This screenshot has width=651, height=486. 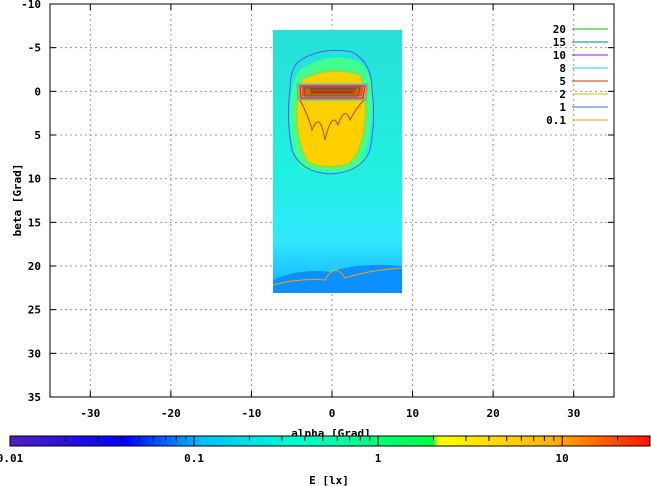 I want to click on colorbar-label: E [lx], so click(x=329, y=480).